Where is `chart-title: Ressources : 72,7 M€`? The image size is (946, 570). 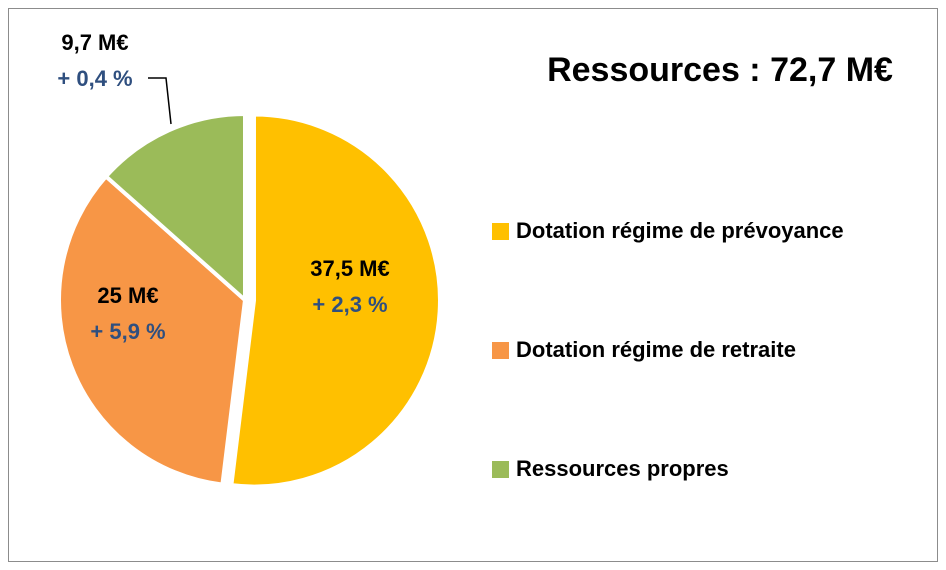
chart-title: Ressources : 72,7 M€ is located at coordinates (720, 70).